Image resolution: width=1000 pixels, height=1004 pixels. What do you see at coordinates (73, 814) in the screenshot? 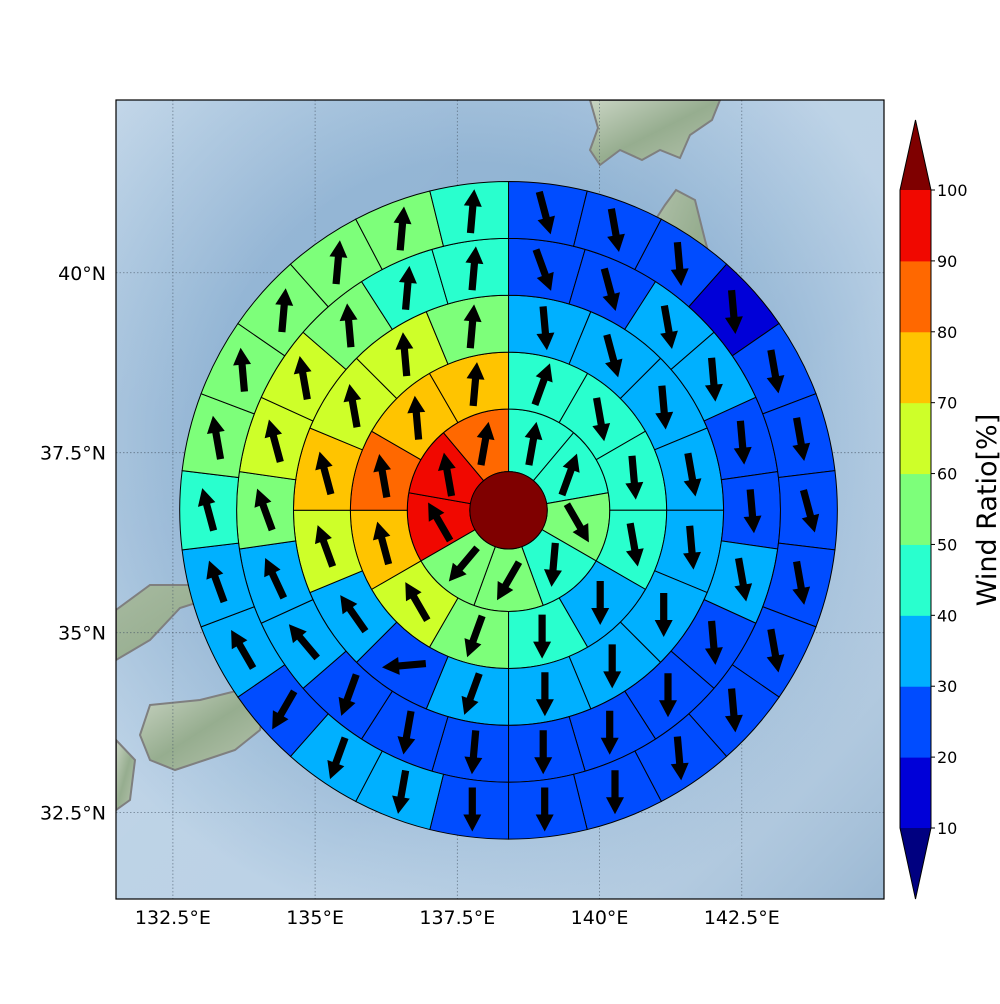
I see `y-tick-label: 32.5°N` at bounding box center [73, 814].